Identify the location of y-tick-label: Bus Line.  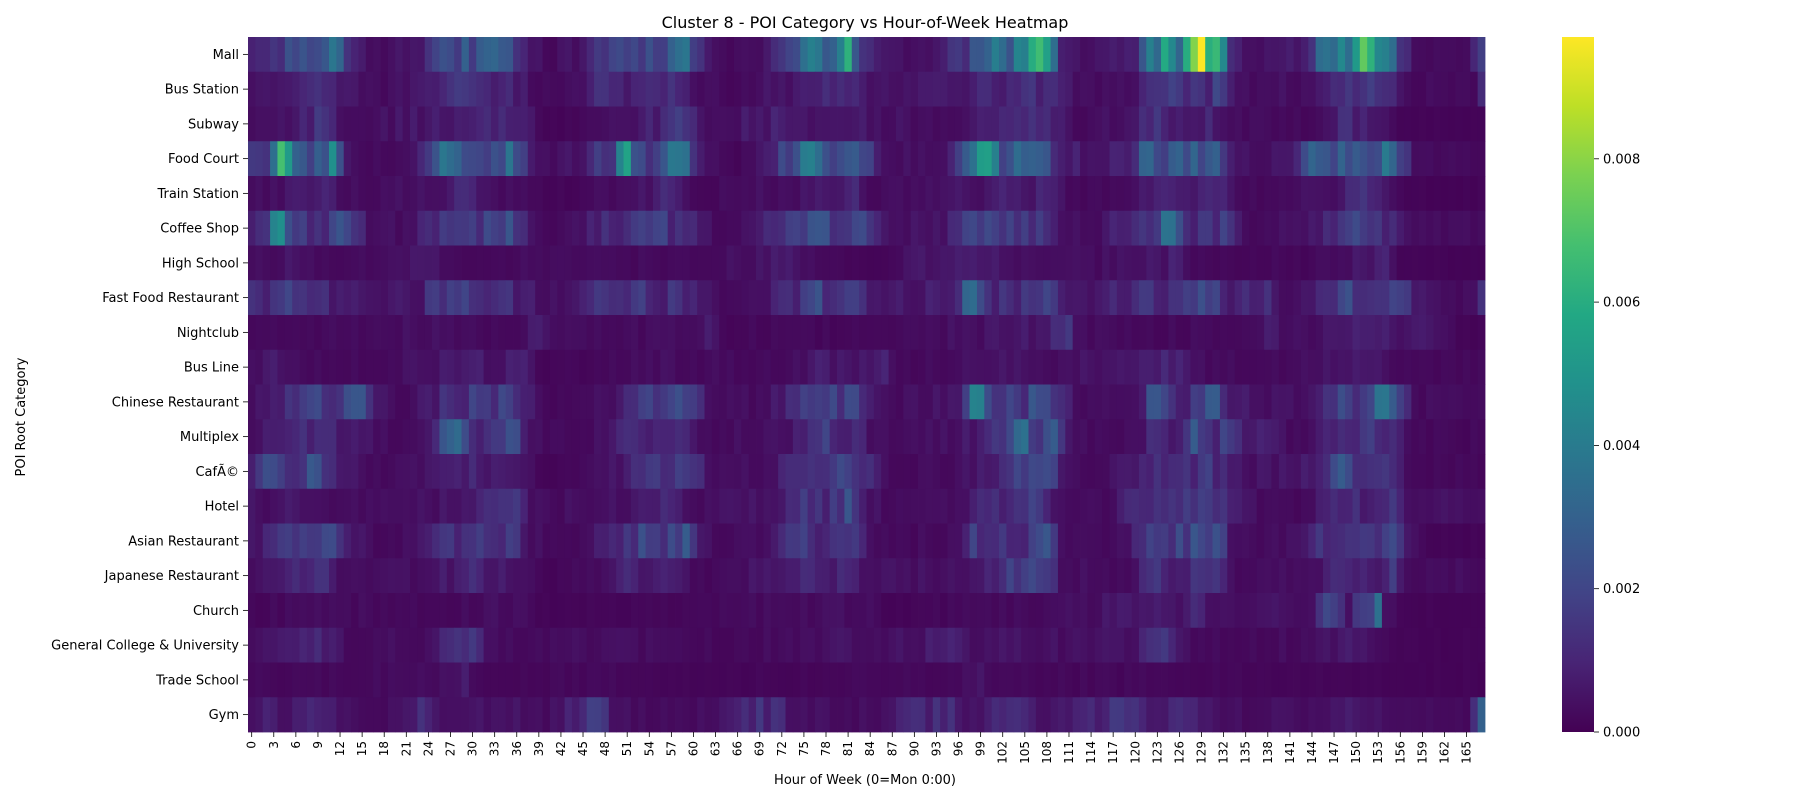
(211, 368).